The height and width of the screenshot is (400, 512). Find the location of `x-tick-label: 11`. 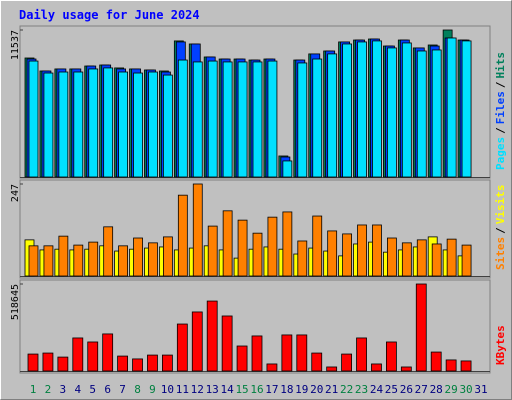

x-tick-label: 11 is located at coordinates (182, 389).